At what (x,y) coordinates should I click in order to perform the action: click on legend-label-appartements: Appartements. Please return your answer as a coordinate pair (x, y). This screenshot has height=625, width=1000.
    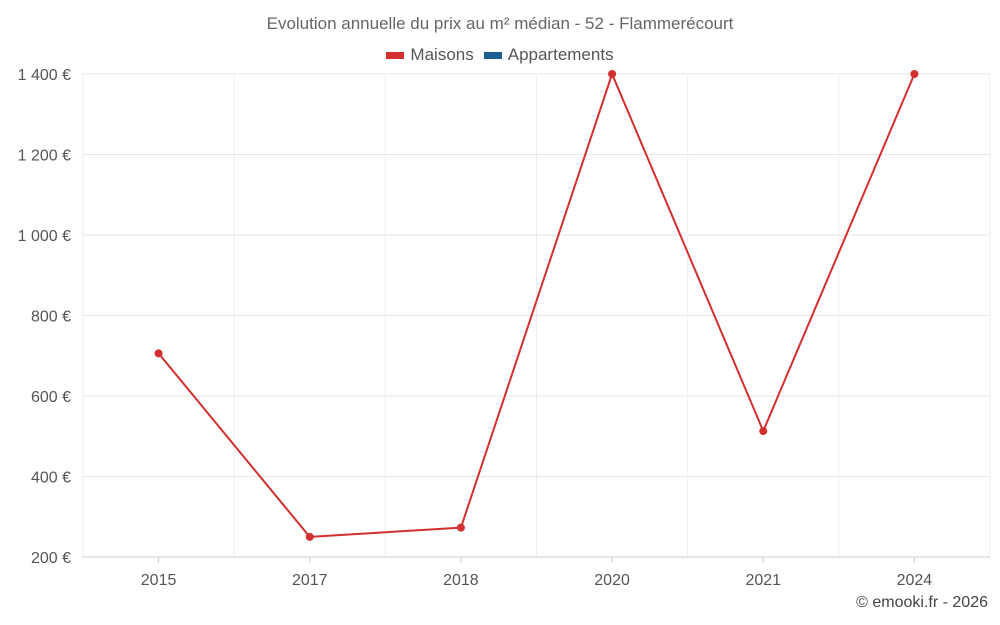
    Looking at the image, I should click on (560, 54).